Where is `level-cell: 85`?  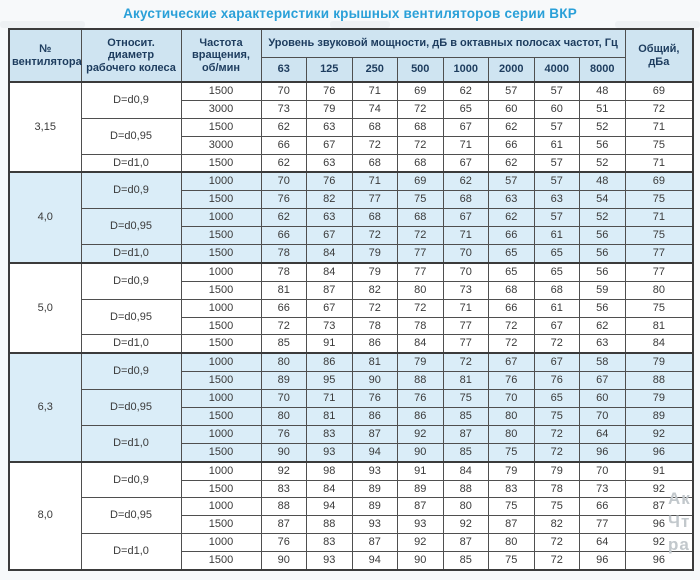
level-cell: 85 is located at coordinates (465, 561).